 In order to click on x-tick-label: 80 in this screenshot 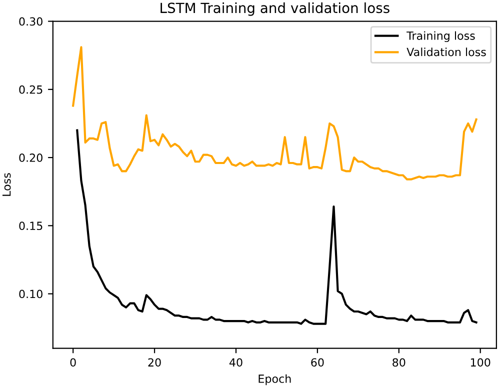, I will do `click(399, 362)`.